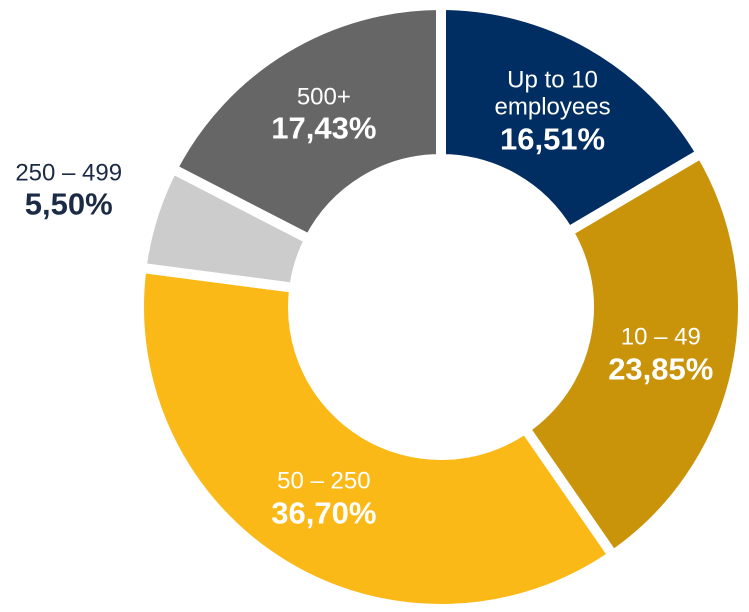 The width and height of the screenshot is (749, 612). Describe the element at coordinates (324, 513) in the screenshot. I see `value-label: 36,70%` at that location.